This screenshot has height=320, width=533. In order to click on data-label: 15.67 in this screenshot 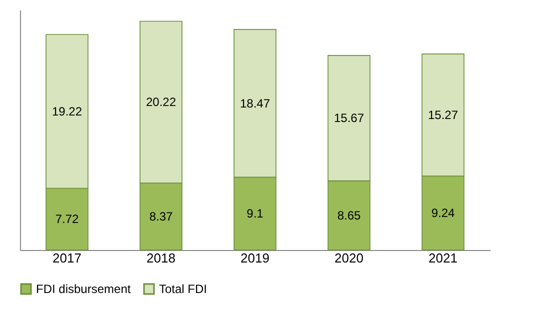, I will do `click(349, 118)`.